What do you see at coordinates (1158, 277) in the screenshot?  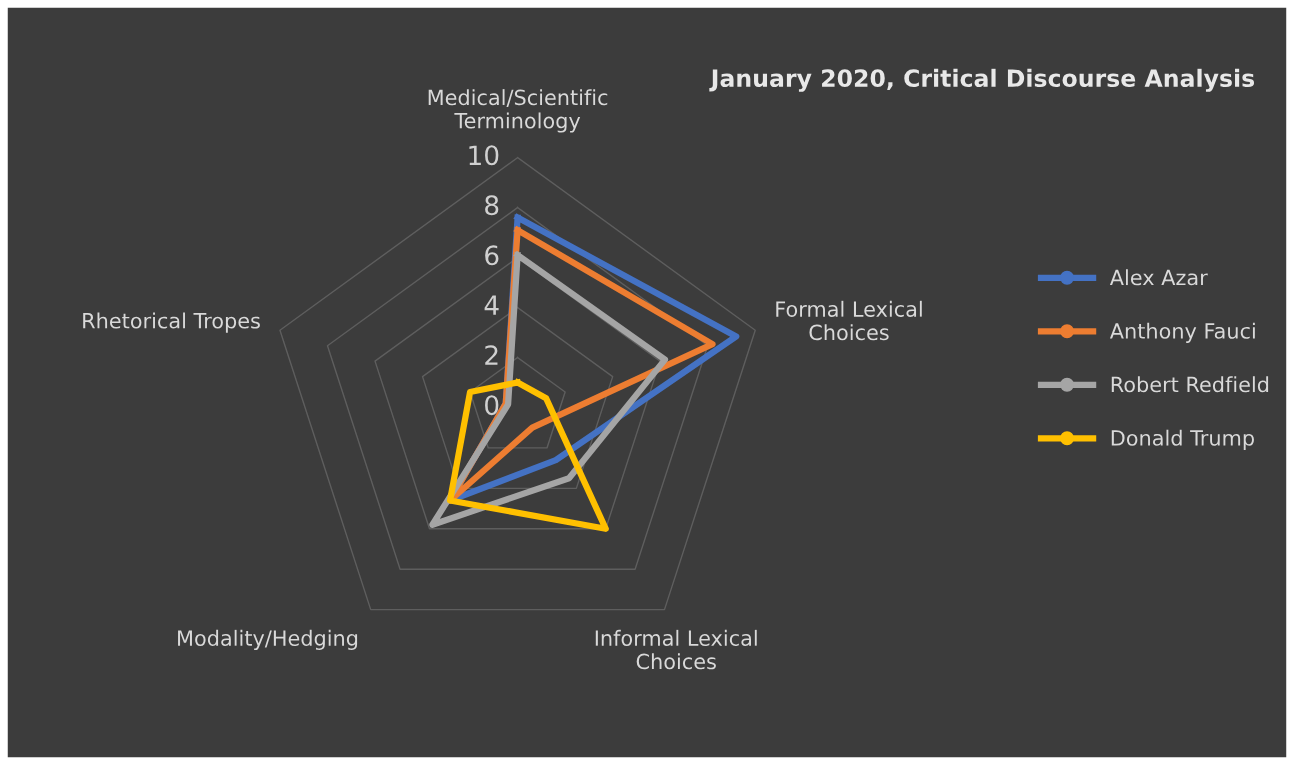 I see `legend-label: Alex Azar` at bounding box center [1158, 277].